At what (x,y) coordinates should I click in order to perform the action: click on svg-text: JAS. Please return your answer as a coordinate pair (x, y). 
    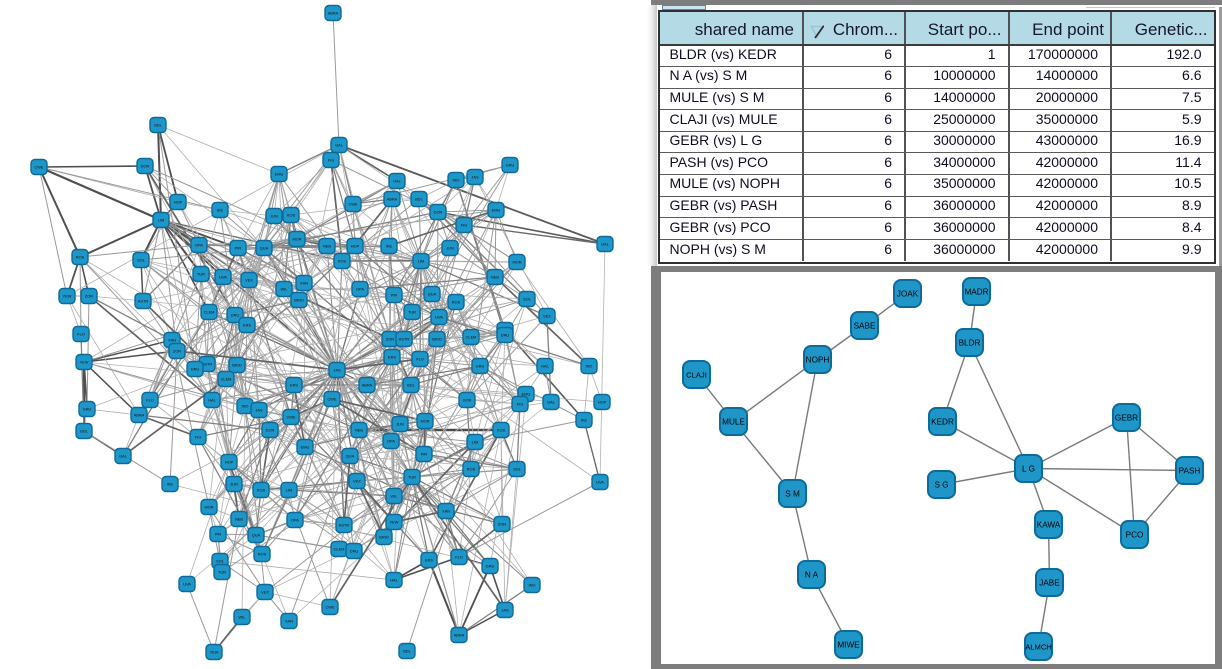
    Looking at the image, I should click on (505, 610).